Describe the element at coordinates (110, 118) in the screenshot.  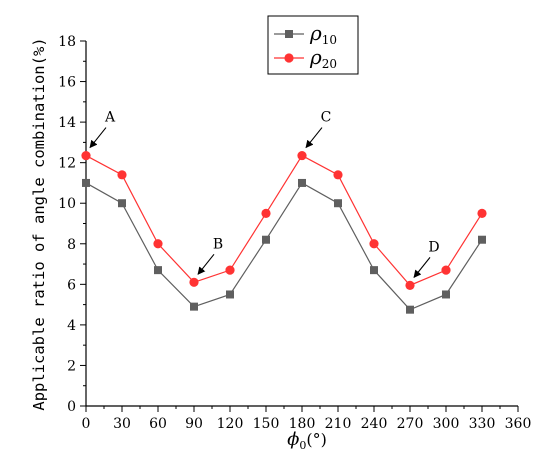
I see `annotation-label: A` at that location.